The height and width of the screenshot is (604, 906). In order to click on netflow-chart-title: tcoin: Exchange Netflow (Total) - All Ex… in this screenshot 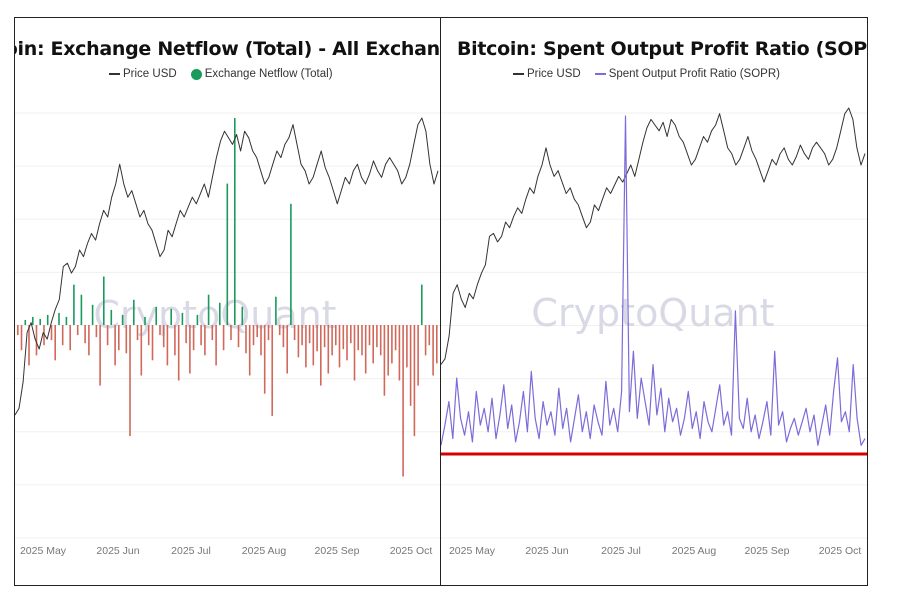, I will do `click(227, 49)`.